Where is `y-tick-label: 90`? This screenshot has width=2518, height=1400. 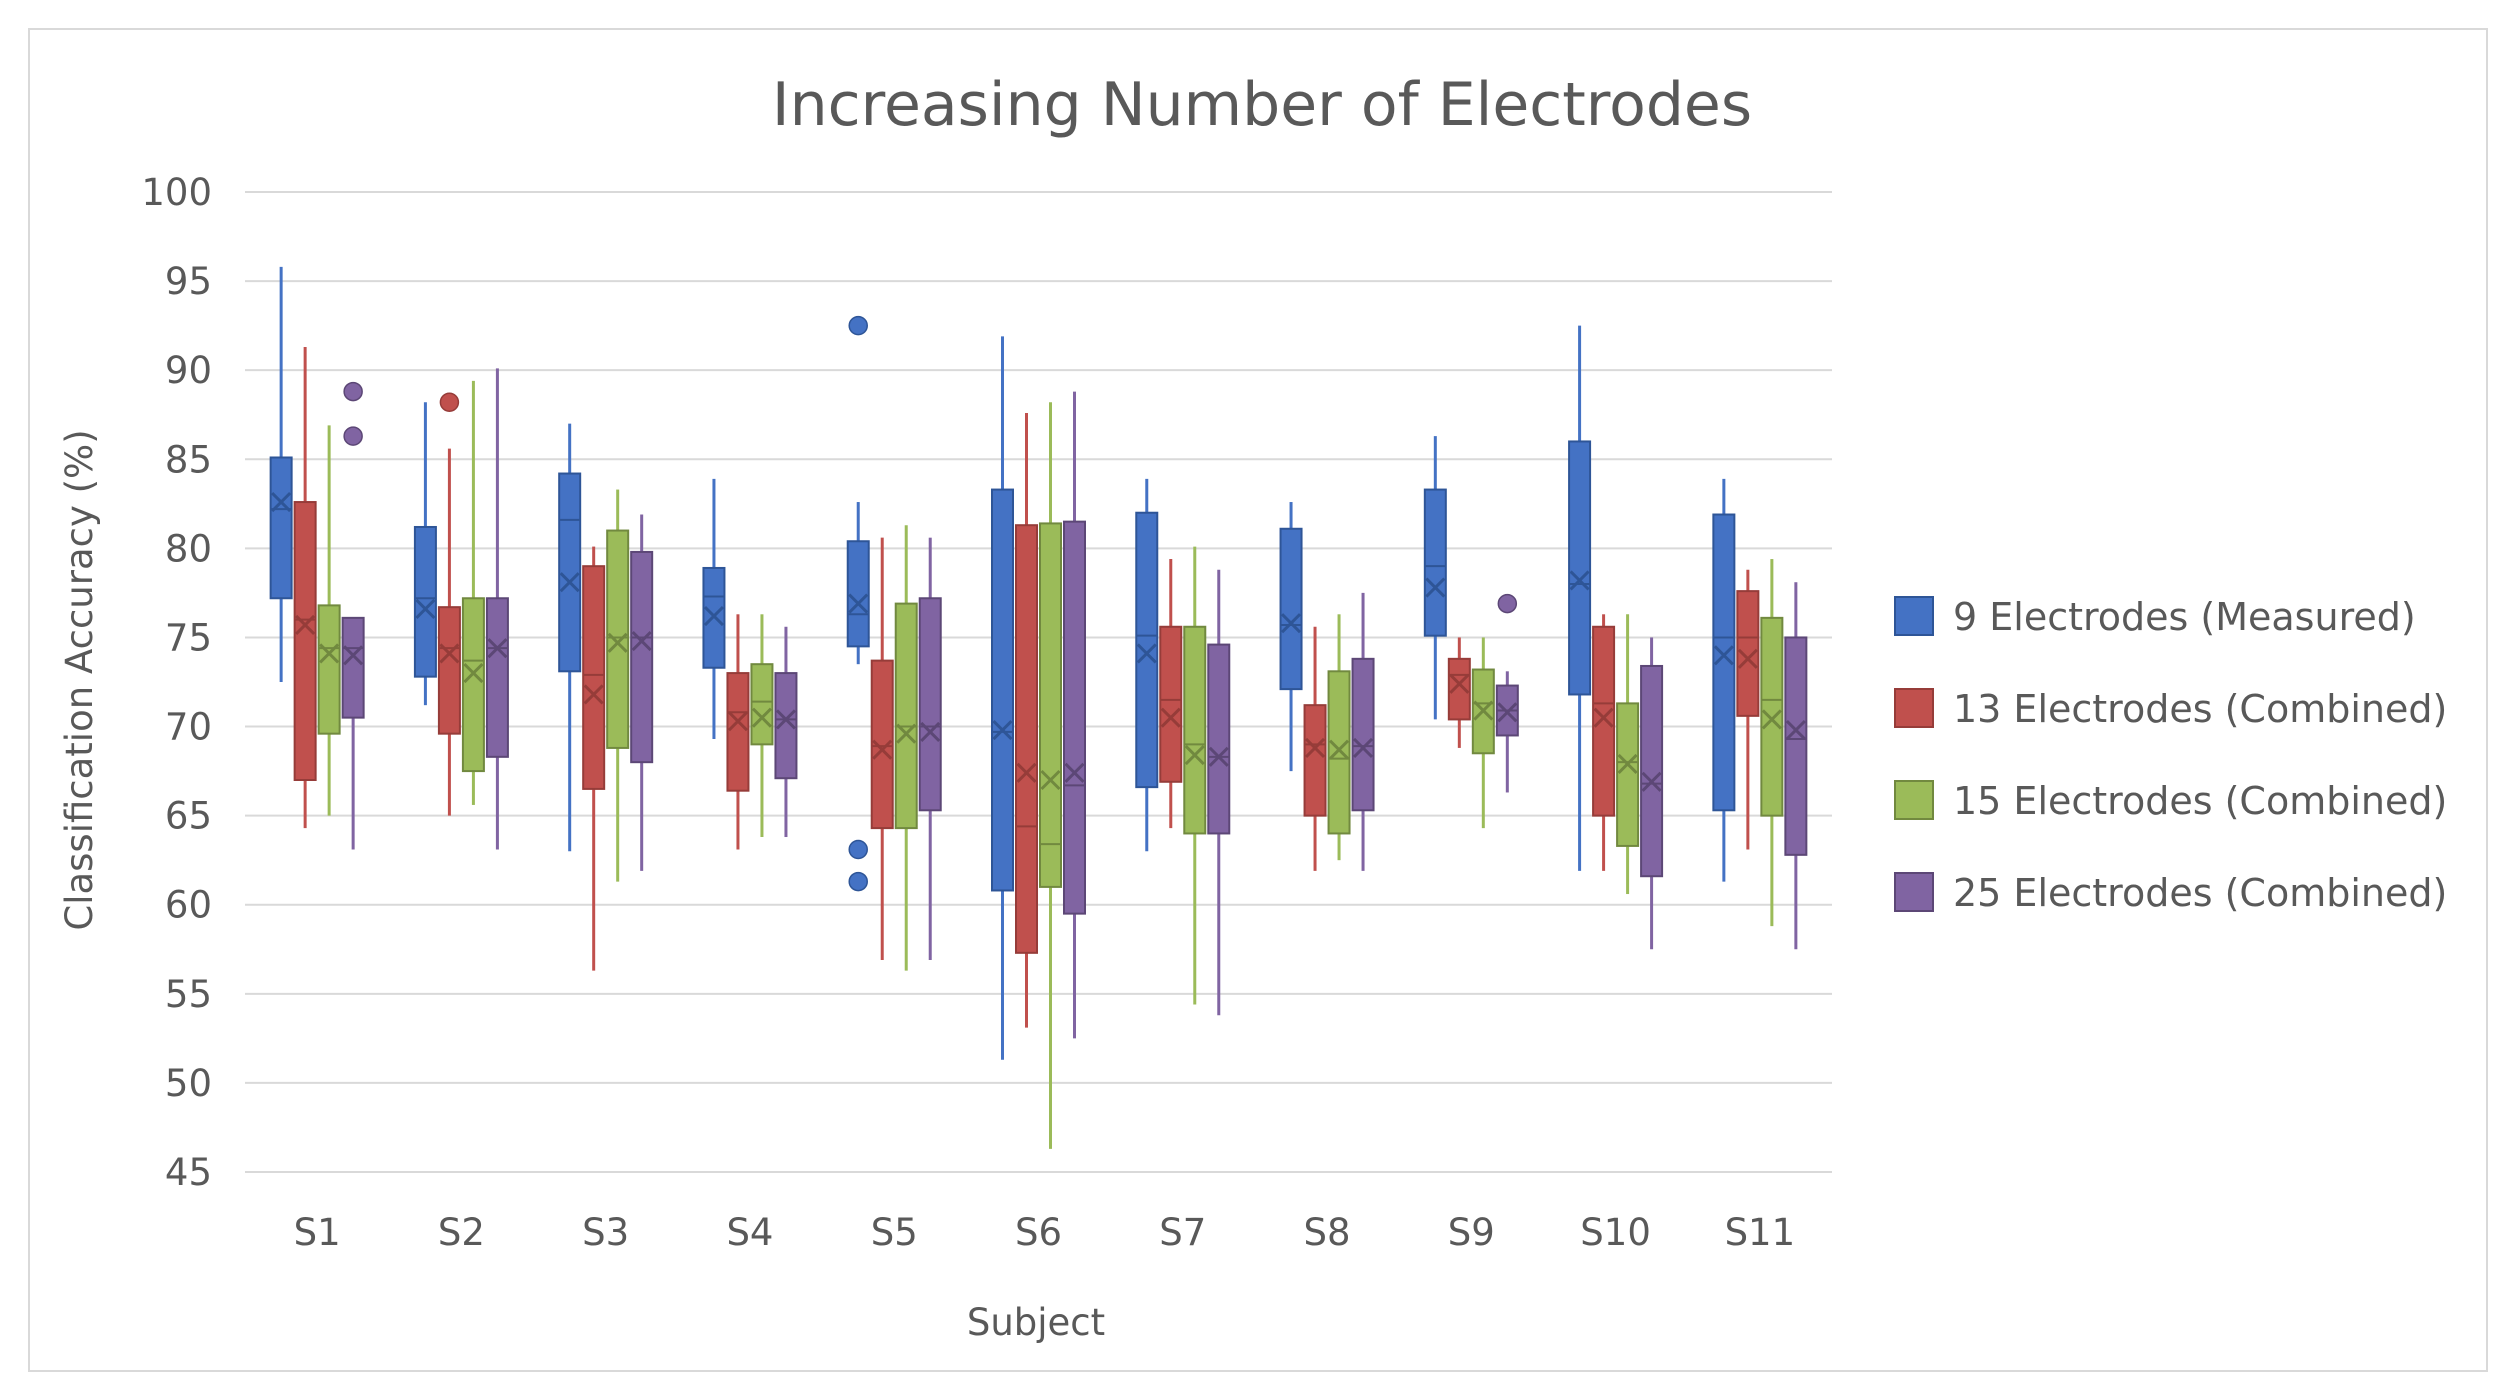
y-tick-label: 90 is located at coordinates (188, 370).